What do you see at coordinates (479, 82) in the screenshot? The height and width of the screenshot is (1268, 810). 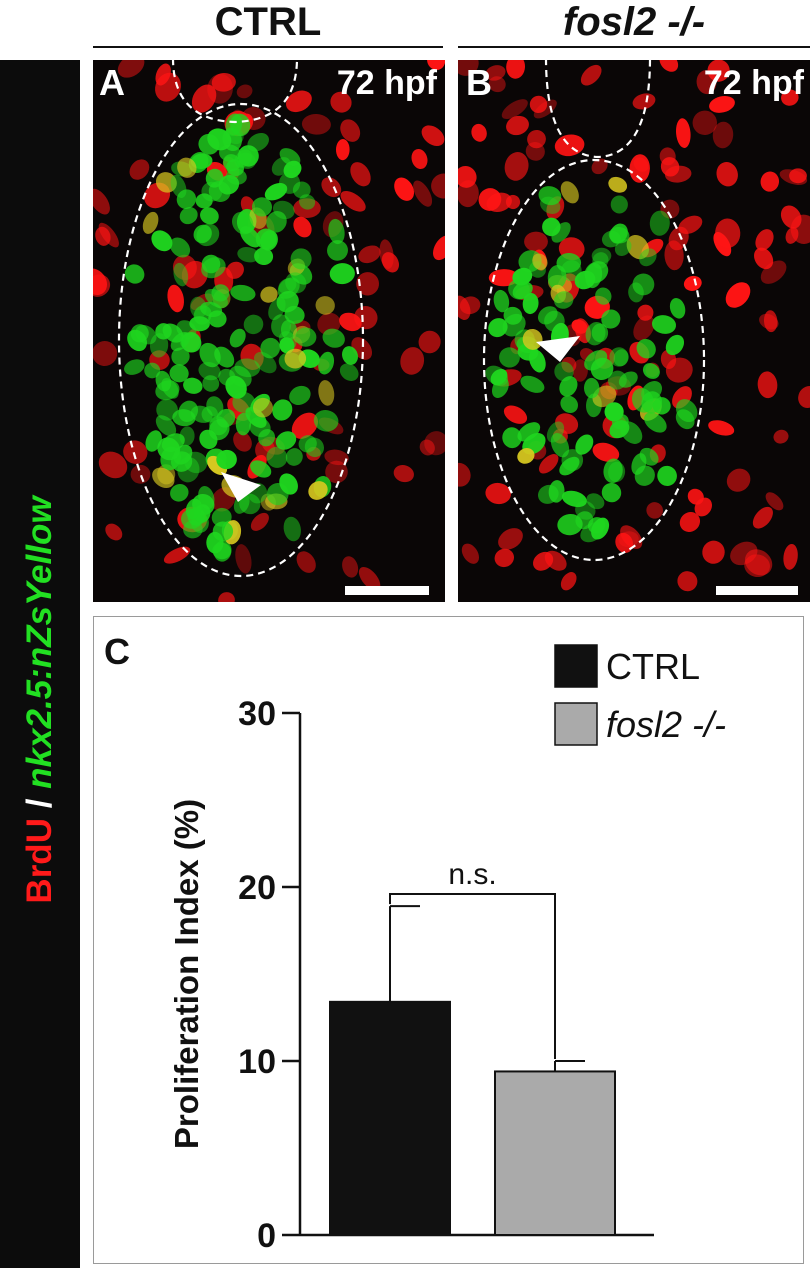 I see `panel-letter-b: B` at bounding box center [479, 82].